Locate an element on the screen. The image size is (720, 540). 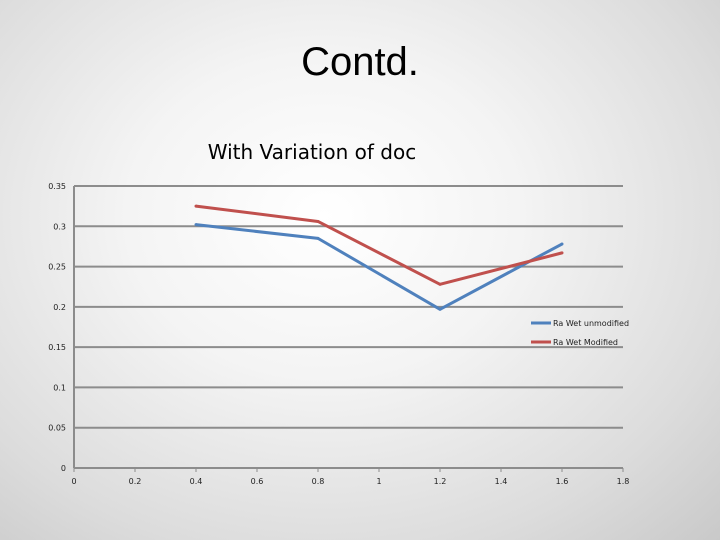
y-tick-label: 0.25 is located at coordinates (57, 267).